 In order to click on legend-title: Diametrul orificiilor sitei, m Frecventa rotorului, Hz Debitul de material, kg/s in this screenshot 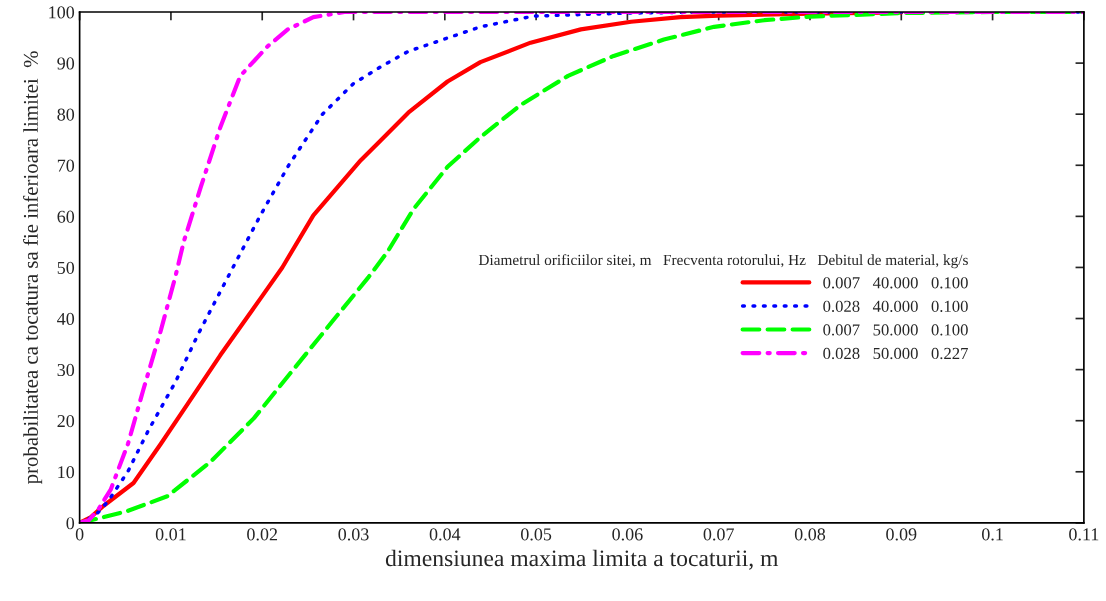, I will do `click(723, 261)`.